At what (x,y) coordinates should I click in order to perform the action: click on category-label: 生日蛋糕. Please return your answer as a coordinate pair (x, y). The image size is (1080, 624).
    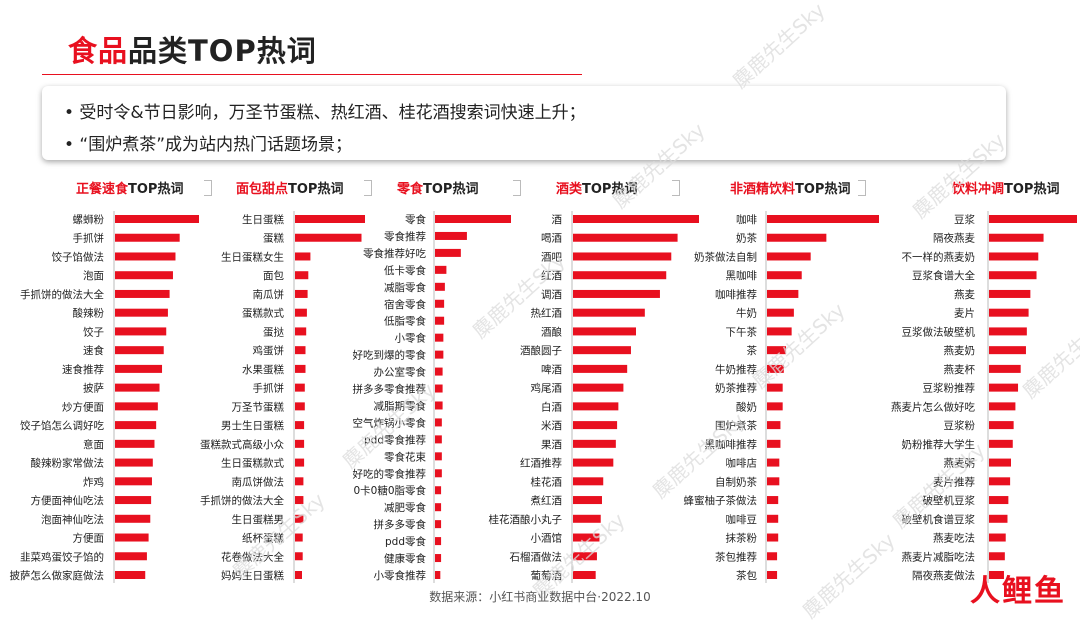
    Looking at the image, I should click on (263, 219).